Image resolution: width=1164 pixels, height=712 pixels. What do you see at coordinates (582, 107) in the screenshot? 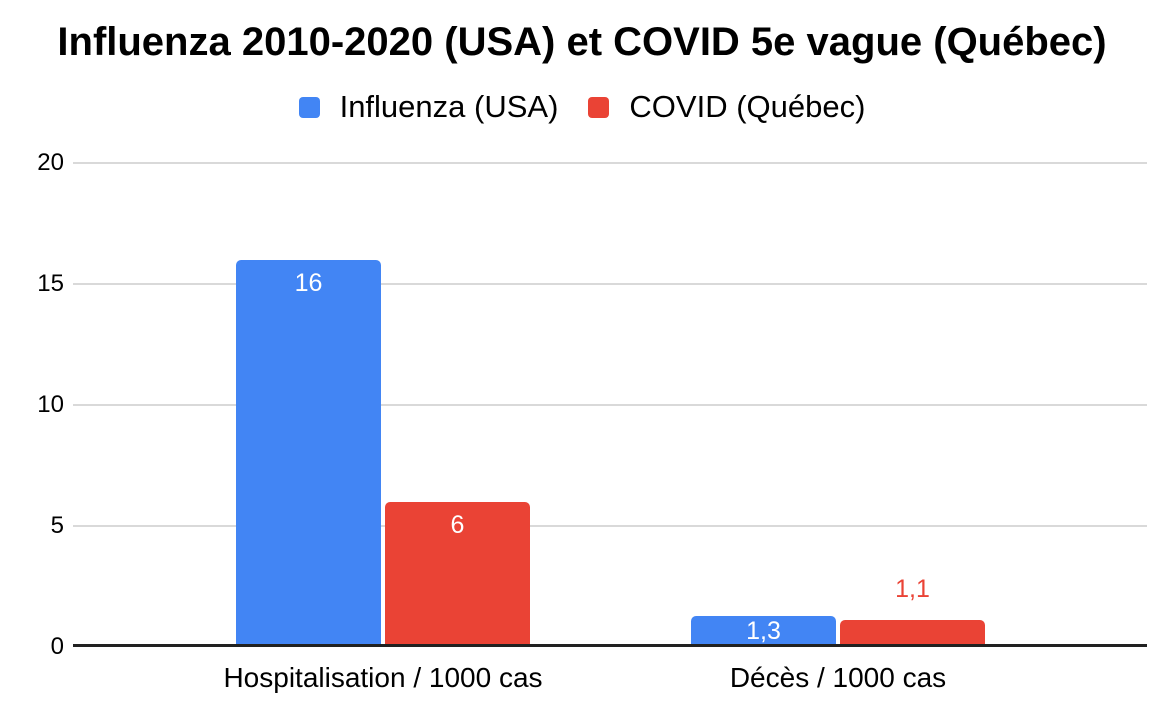
I see `legend: Influenza (USA) COVID (Québec)` at bounding box center [582, 107].